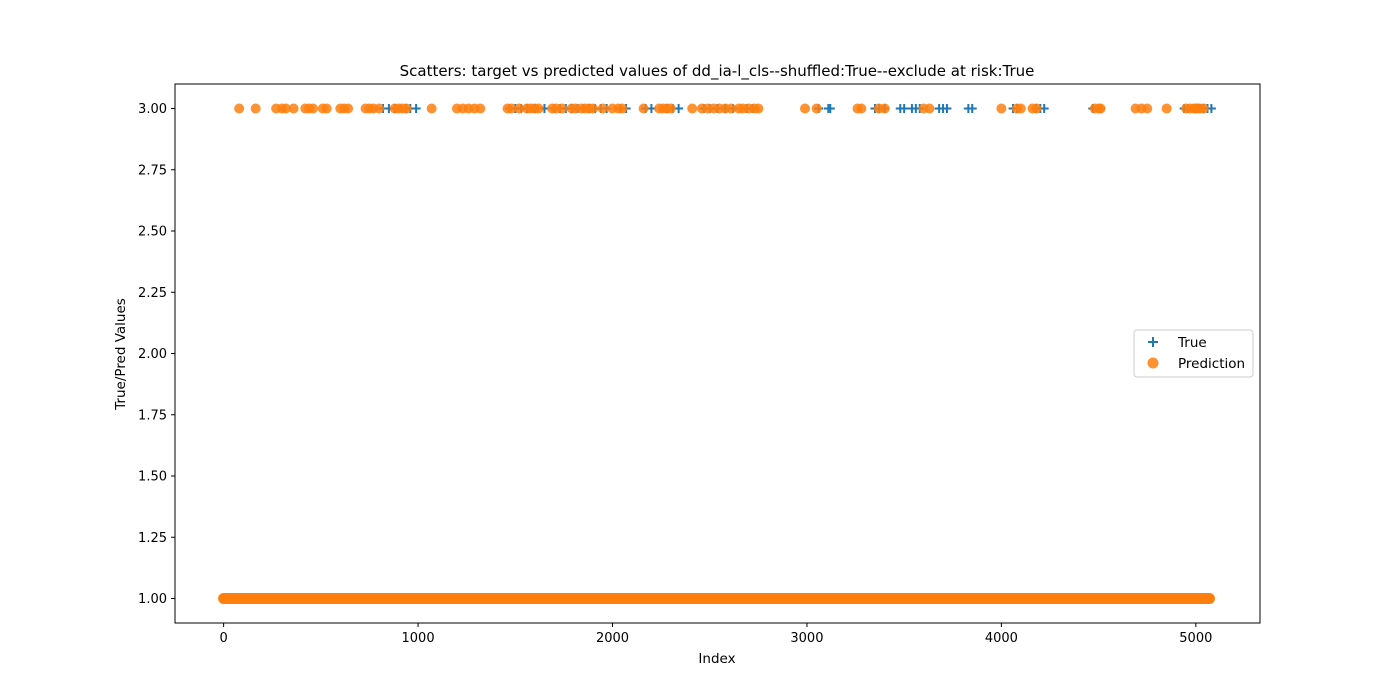  I want to click on y-tick-label: 2.50, so click(152, 232).